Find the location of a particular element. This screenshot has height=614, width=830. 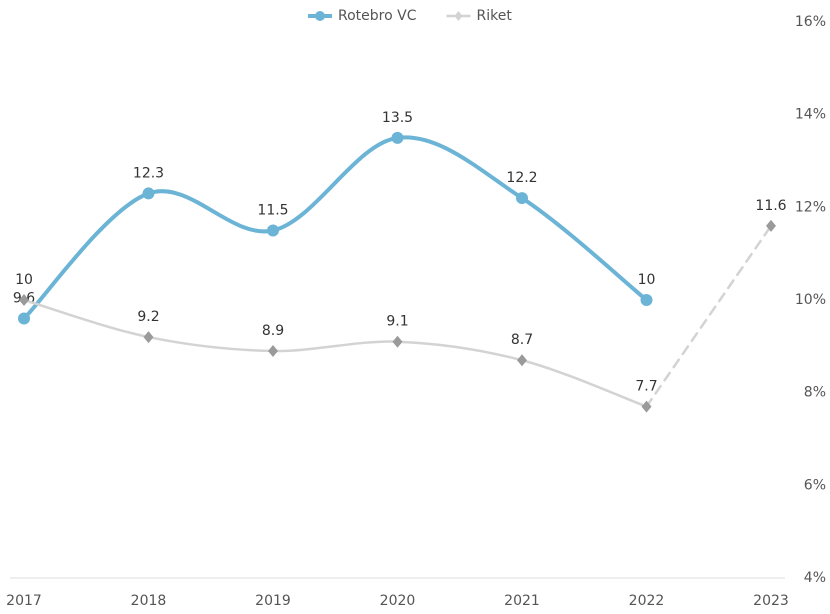

y-tick-label: 10% is located at coordinates (810, 300).